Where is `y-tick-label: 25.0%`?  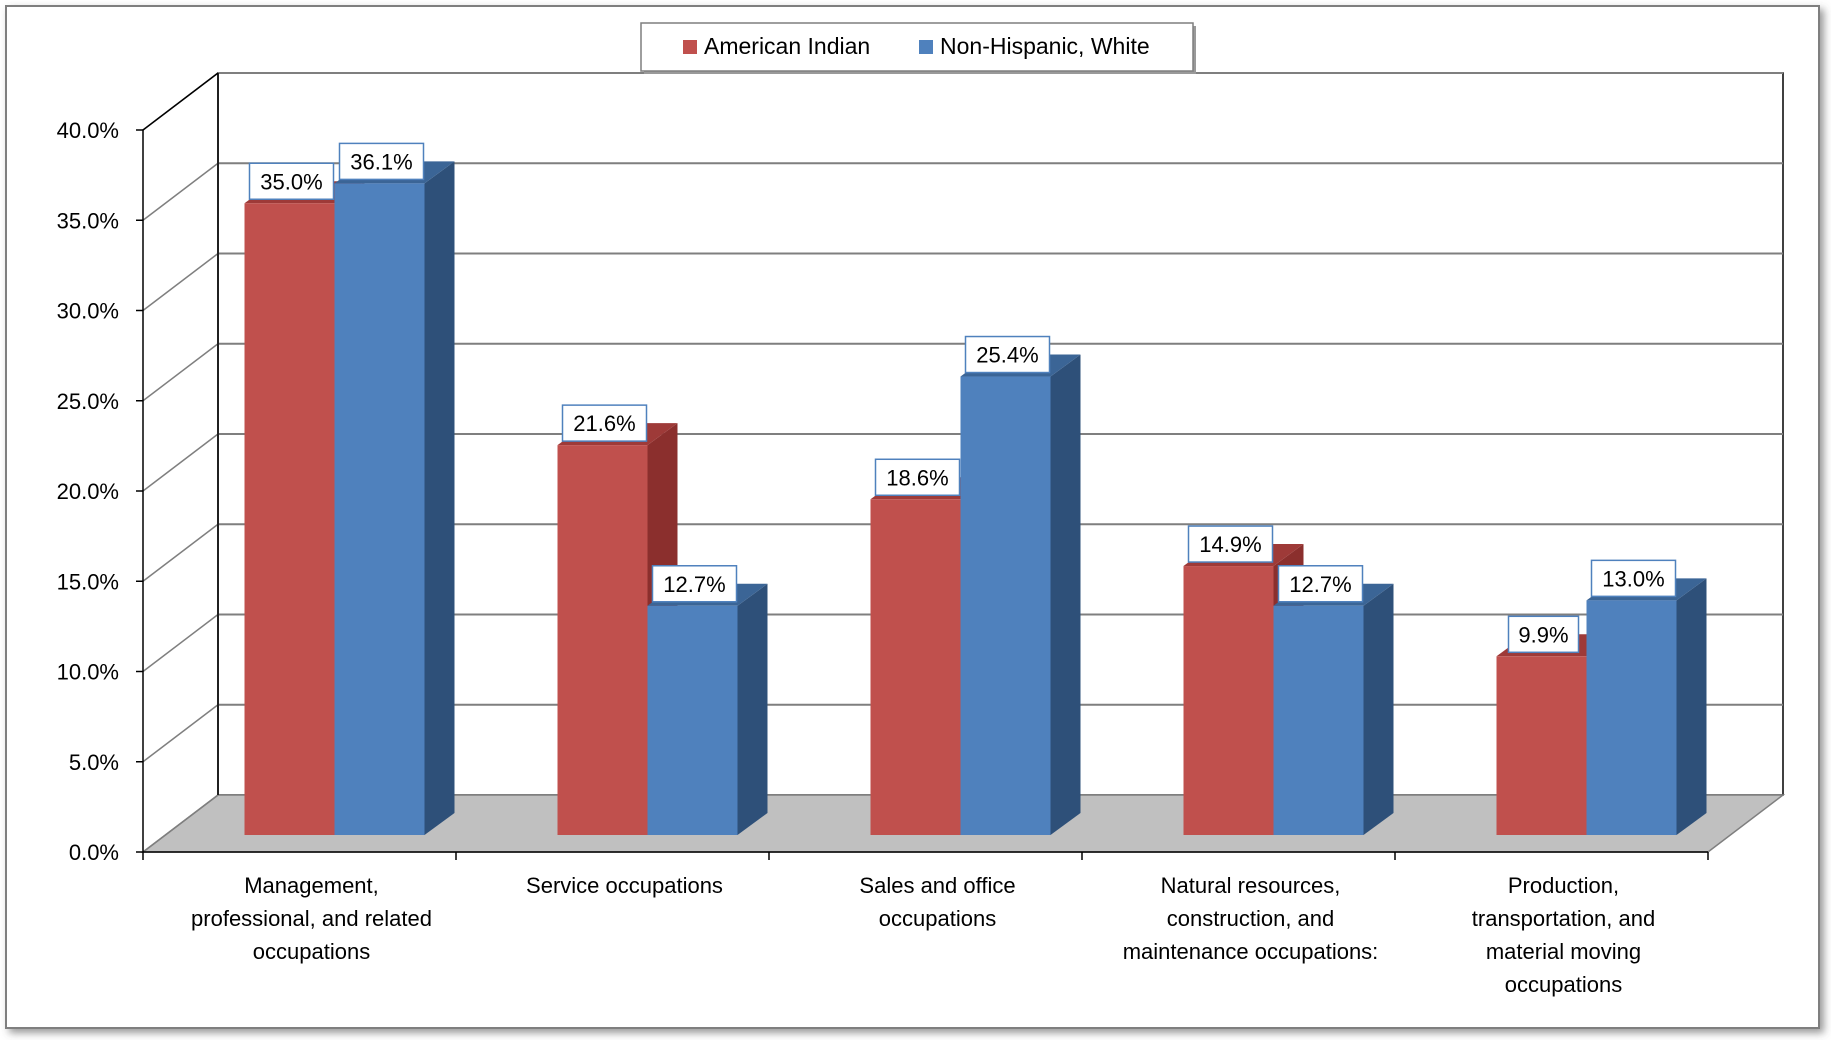 y-tick-label: 25.0% is located at coordinates (88, 401).